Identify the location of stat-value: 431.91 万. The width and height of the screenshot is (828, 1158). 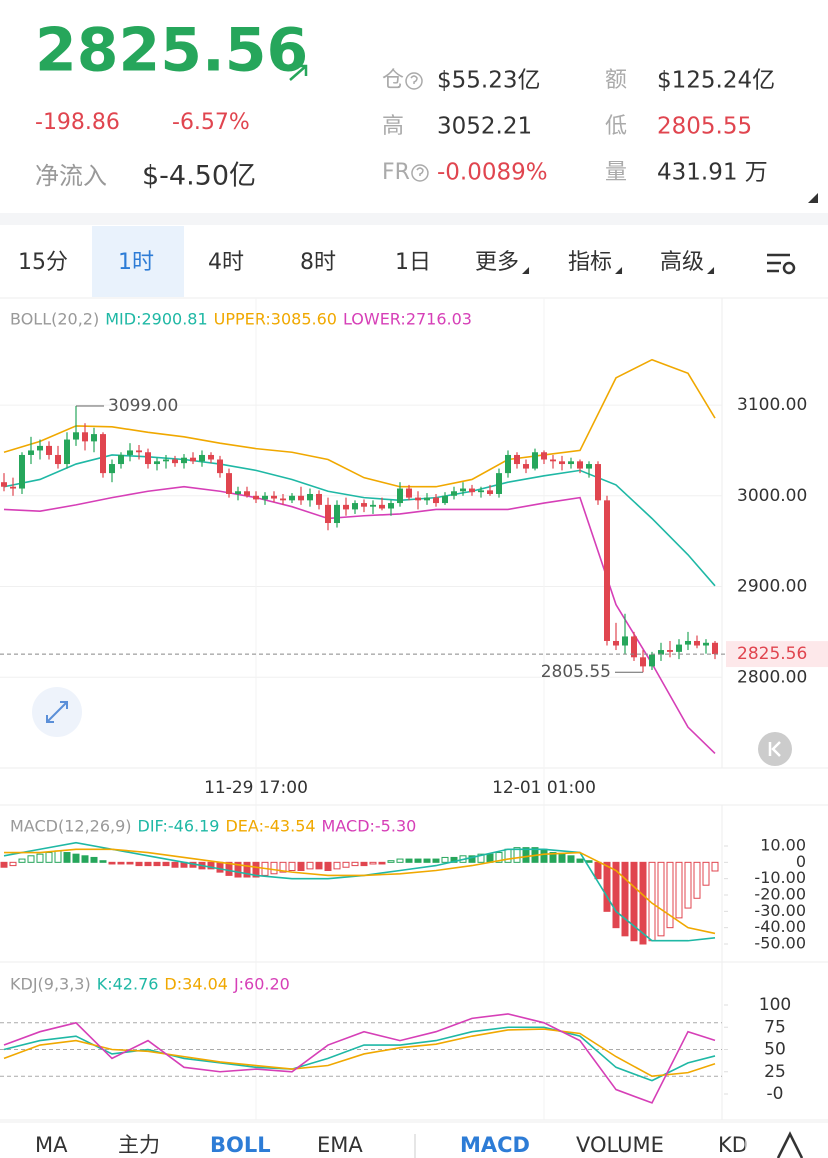
(712, 173).